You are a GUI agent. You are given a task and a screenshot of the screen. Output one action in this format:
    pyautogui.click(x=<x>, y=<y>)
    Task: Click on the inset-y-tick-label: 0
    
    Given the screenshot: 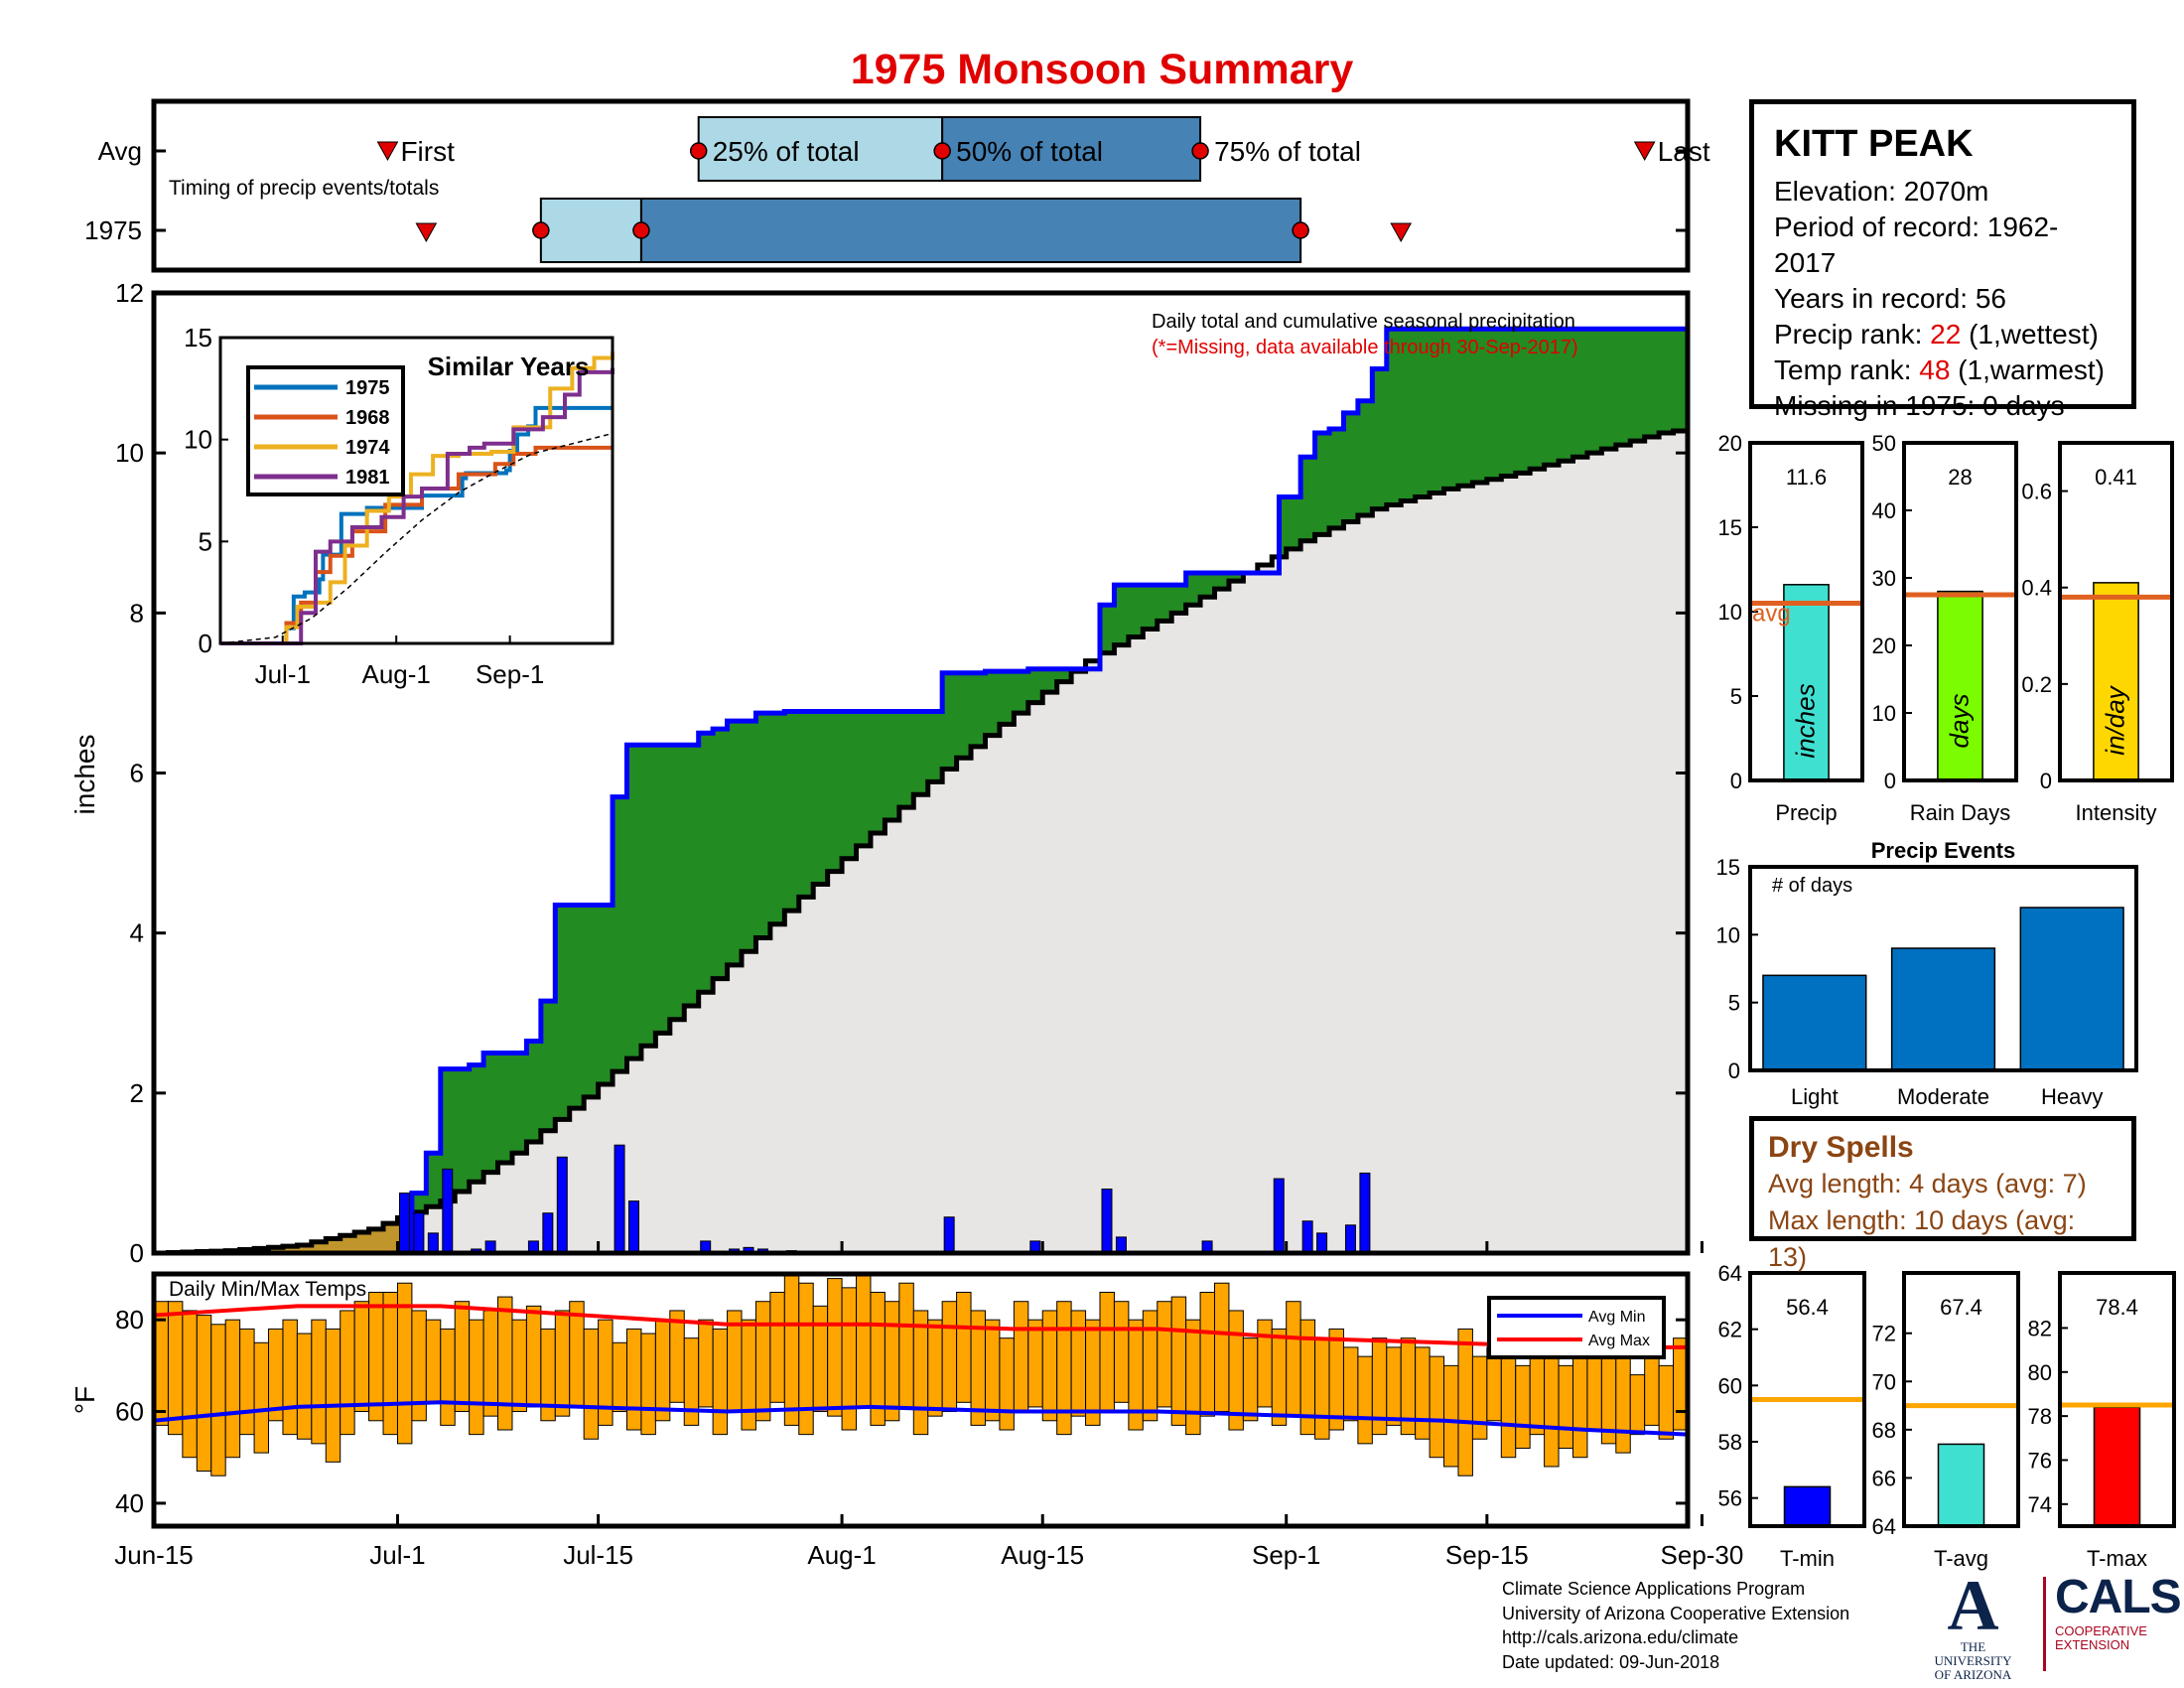 What is the action you would take?
    pyautogui.click(x=205, y=643)
    